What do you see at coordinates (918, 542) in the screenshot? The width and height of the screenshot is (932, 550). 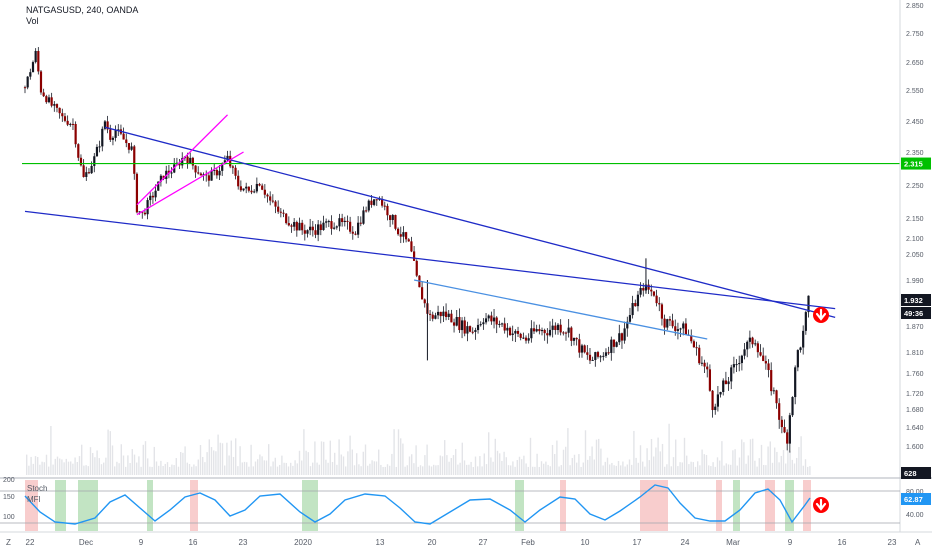 I see `auto-scale-button: A` at bounding box center [918, 542].